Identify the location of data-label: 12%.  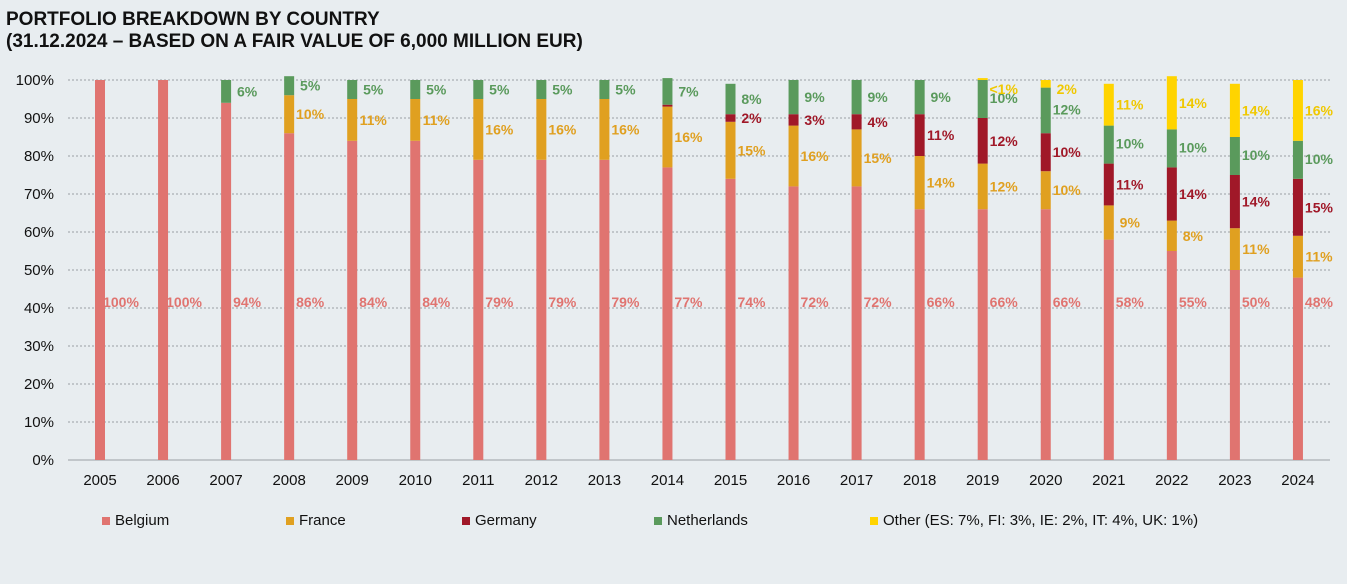
(1004, 186).